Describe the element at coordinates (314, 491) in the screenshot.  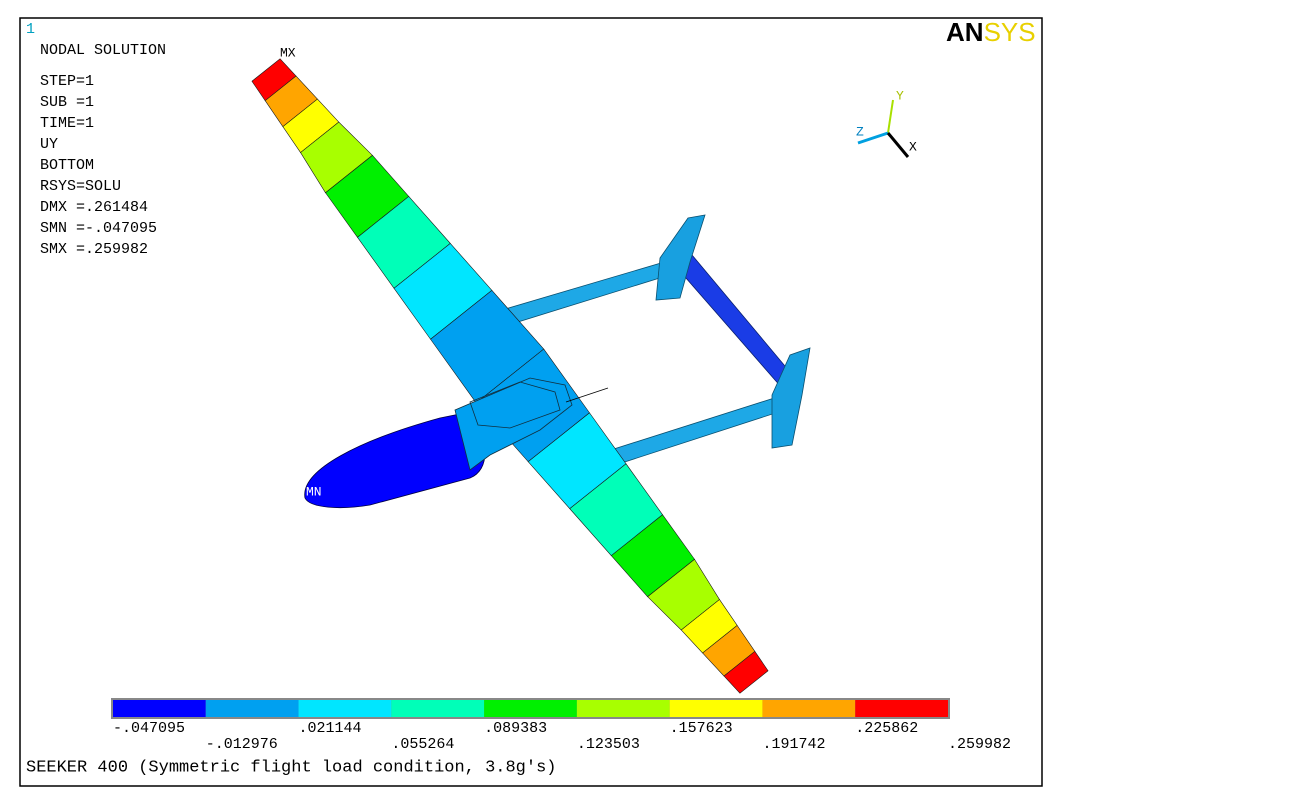
I see `min-marker: MN` at that location.